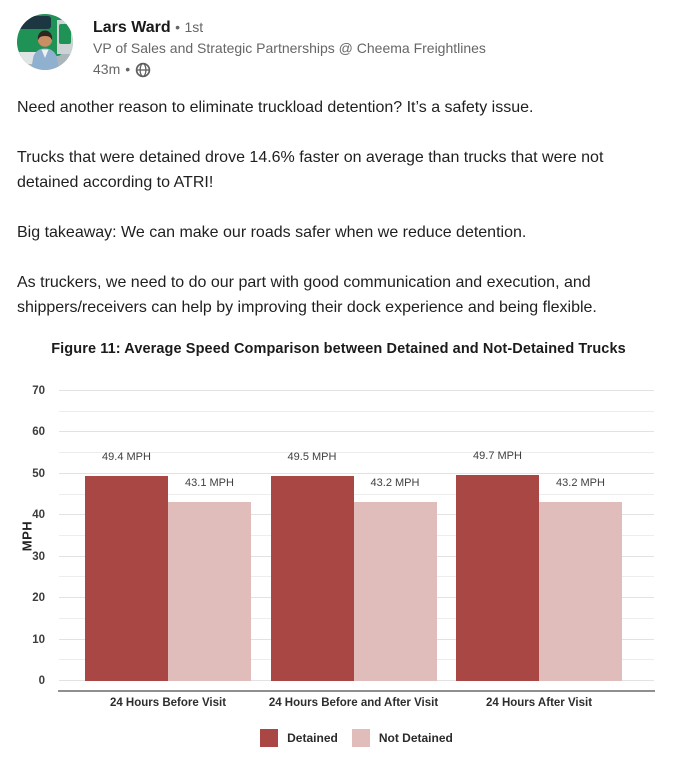 The width and height of the screenshot is (677, 766). Describe the element at coordinates (539, 703) in the screenshot. I see `x-axis-label: 24 Hours After Visit` at that location.